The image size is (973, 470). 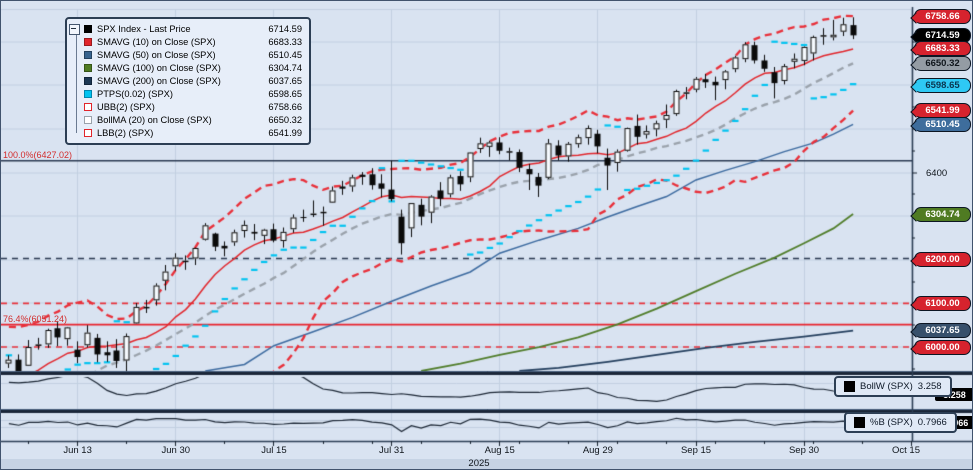 I want to click on x-axis-tick-label: Jun 30, so click(x=176, y=450).